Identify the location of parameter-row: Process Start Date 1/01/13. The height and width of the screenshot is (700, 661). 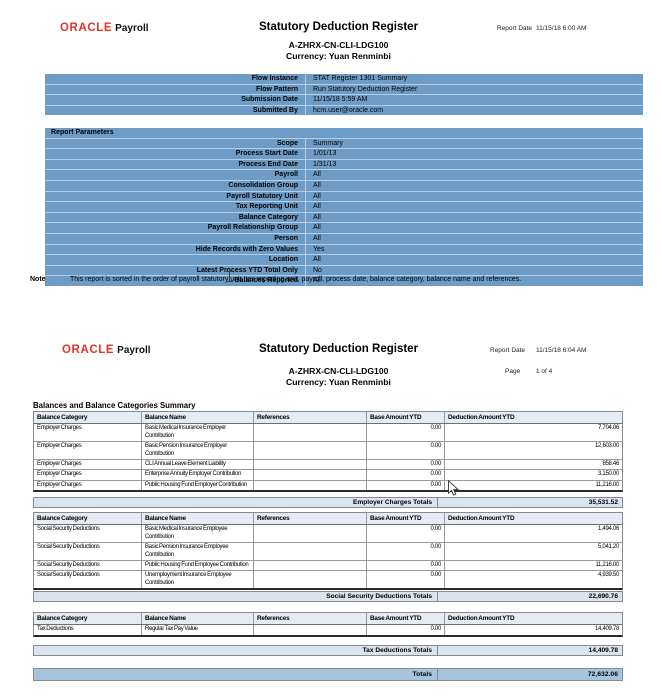
(344, 154).